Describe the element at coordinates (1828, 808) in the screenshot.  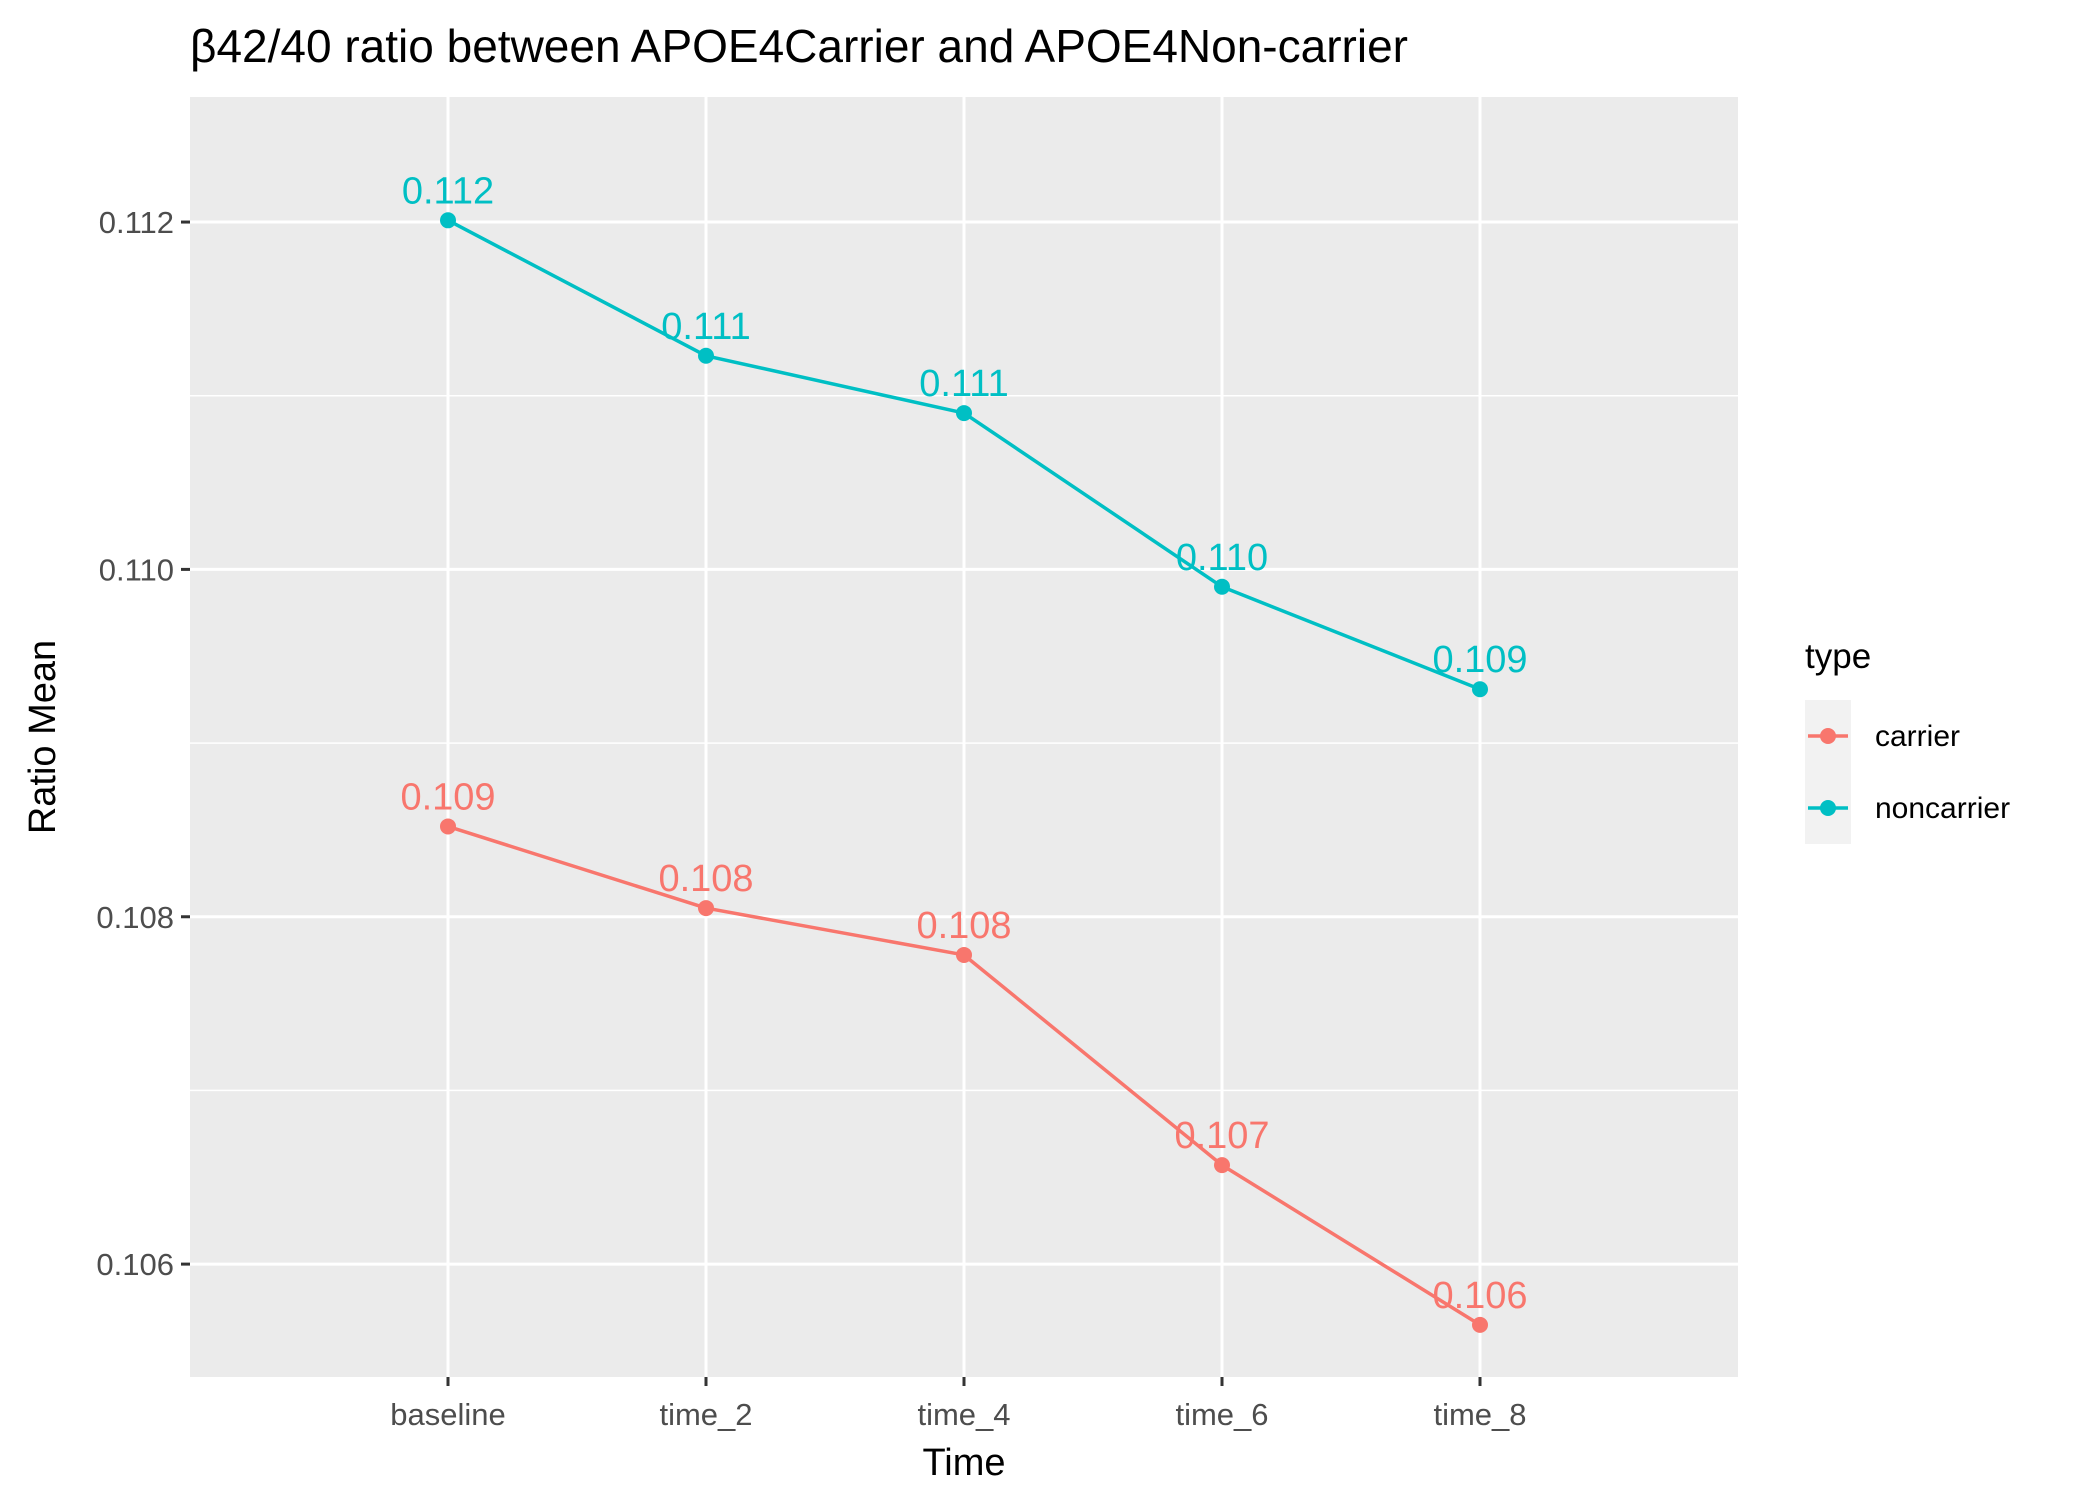
I see `legend-key-point-noncarrier` at that location.